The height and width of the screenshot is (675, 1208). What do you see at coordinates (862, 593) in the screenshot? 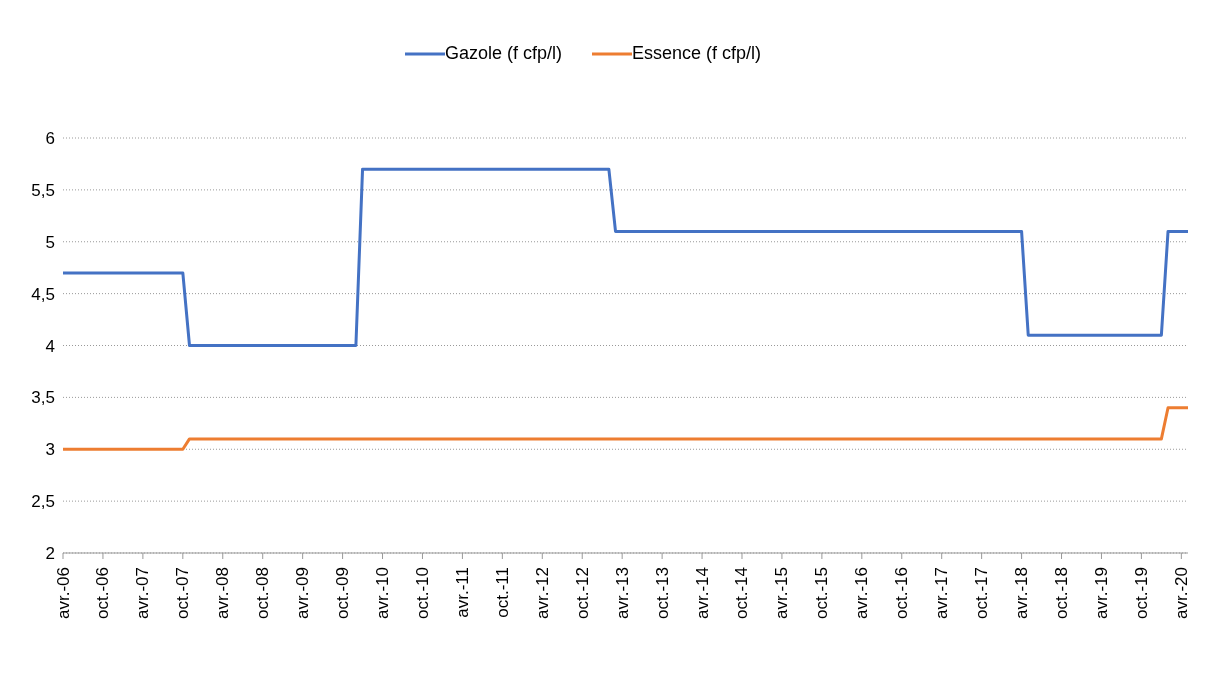
I see `x-tick-label: avr.-16` at bounding box center [862, 593].